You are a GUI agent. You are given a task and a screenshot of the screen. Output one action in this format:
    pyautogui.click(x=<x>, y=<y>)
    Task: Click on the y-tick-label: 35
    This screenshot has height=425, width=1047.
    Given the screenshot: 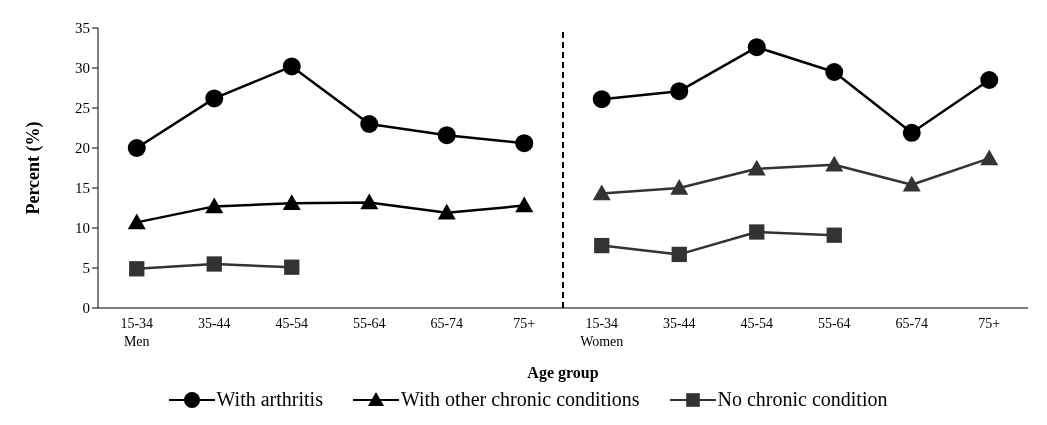 What is the action you would take?
    pyautogui.click(x=82, y=28)
    